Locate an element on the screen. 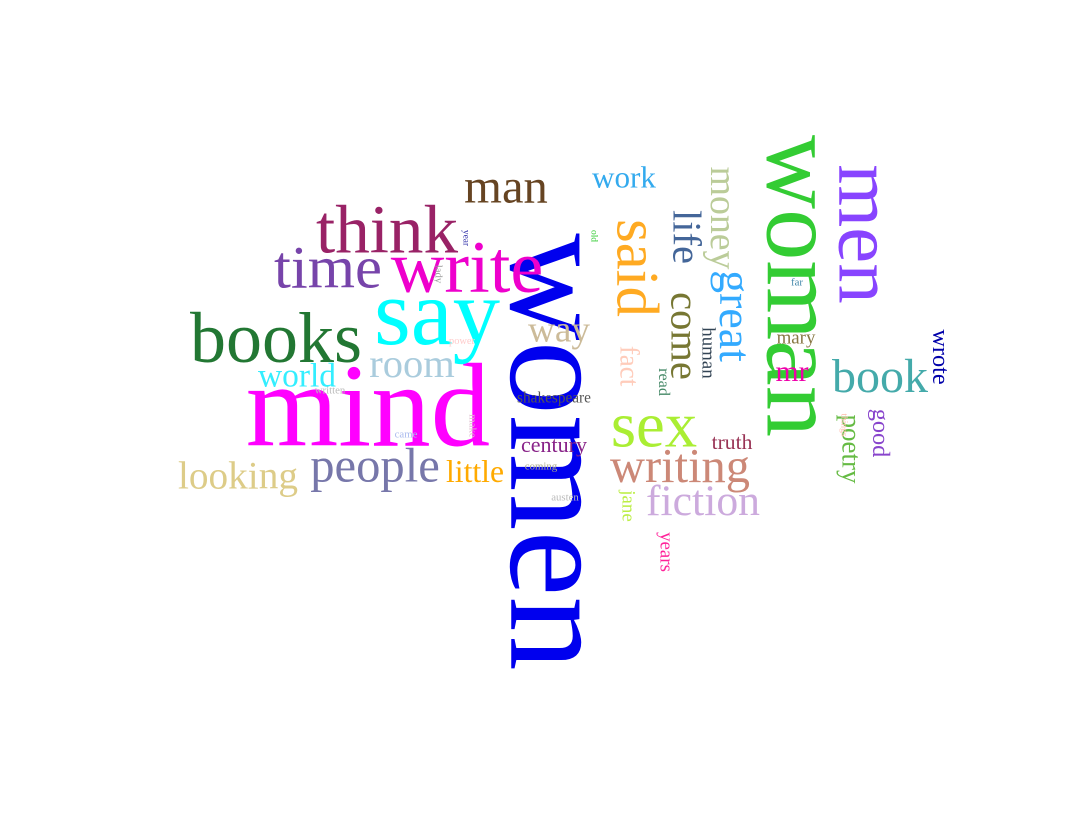 The width and height of the screenshot is (1085, 829). word-world: world is located at coordinates (297, 376).